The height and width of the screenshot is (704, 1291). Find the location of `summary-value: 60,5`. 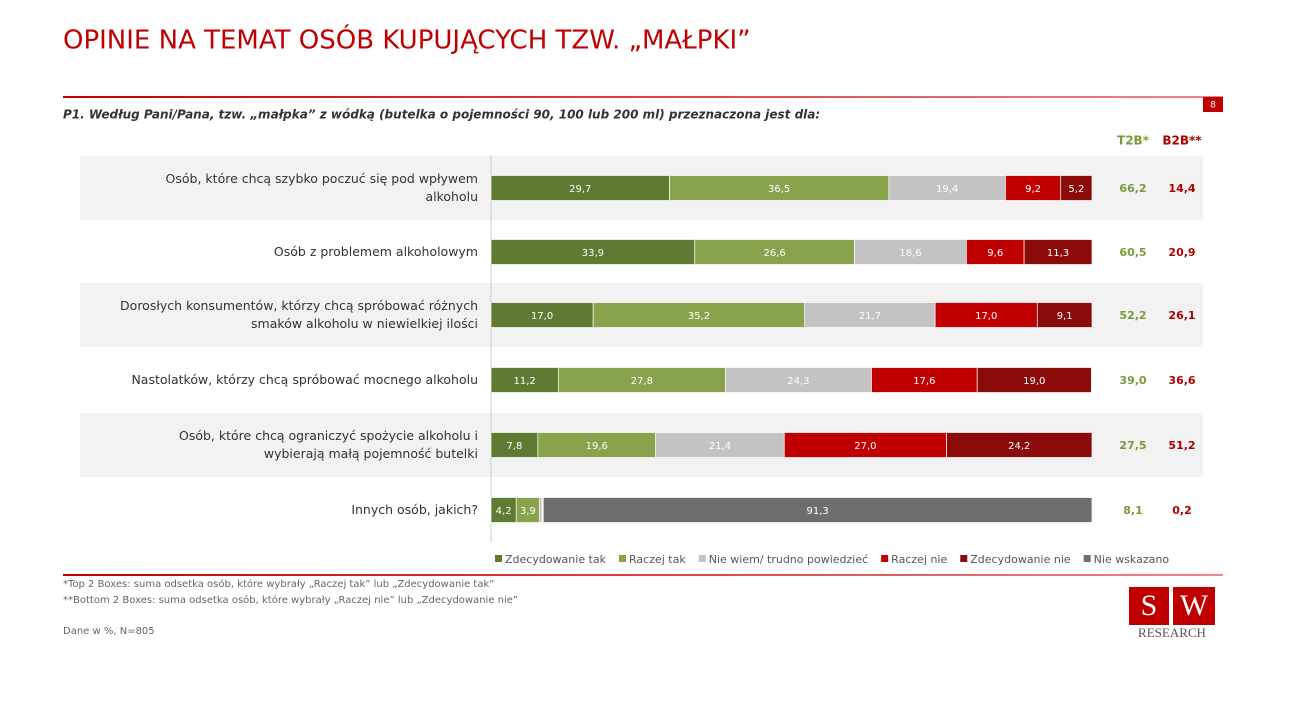

summary-value: 60,5 is located at coordinates (1132, 252).